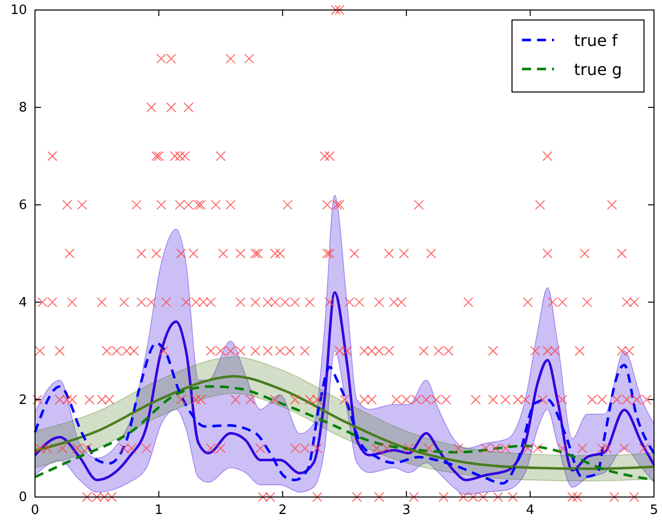  Describe the element at coordinates (22, 400) in the screenshot. I see `y-tick-label: 2` at that location.